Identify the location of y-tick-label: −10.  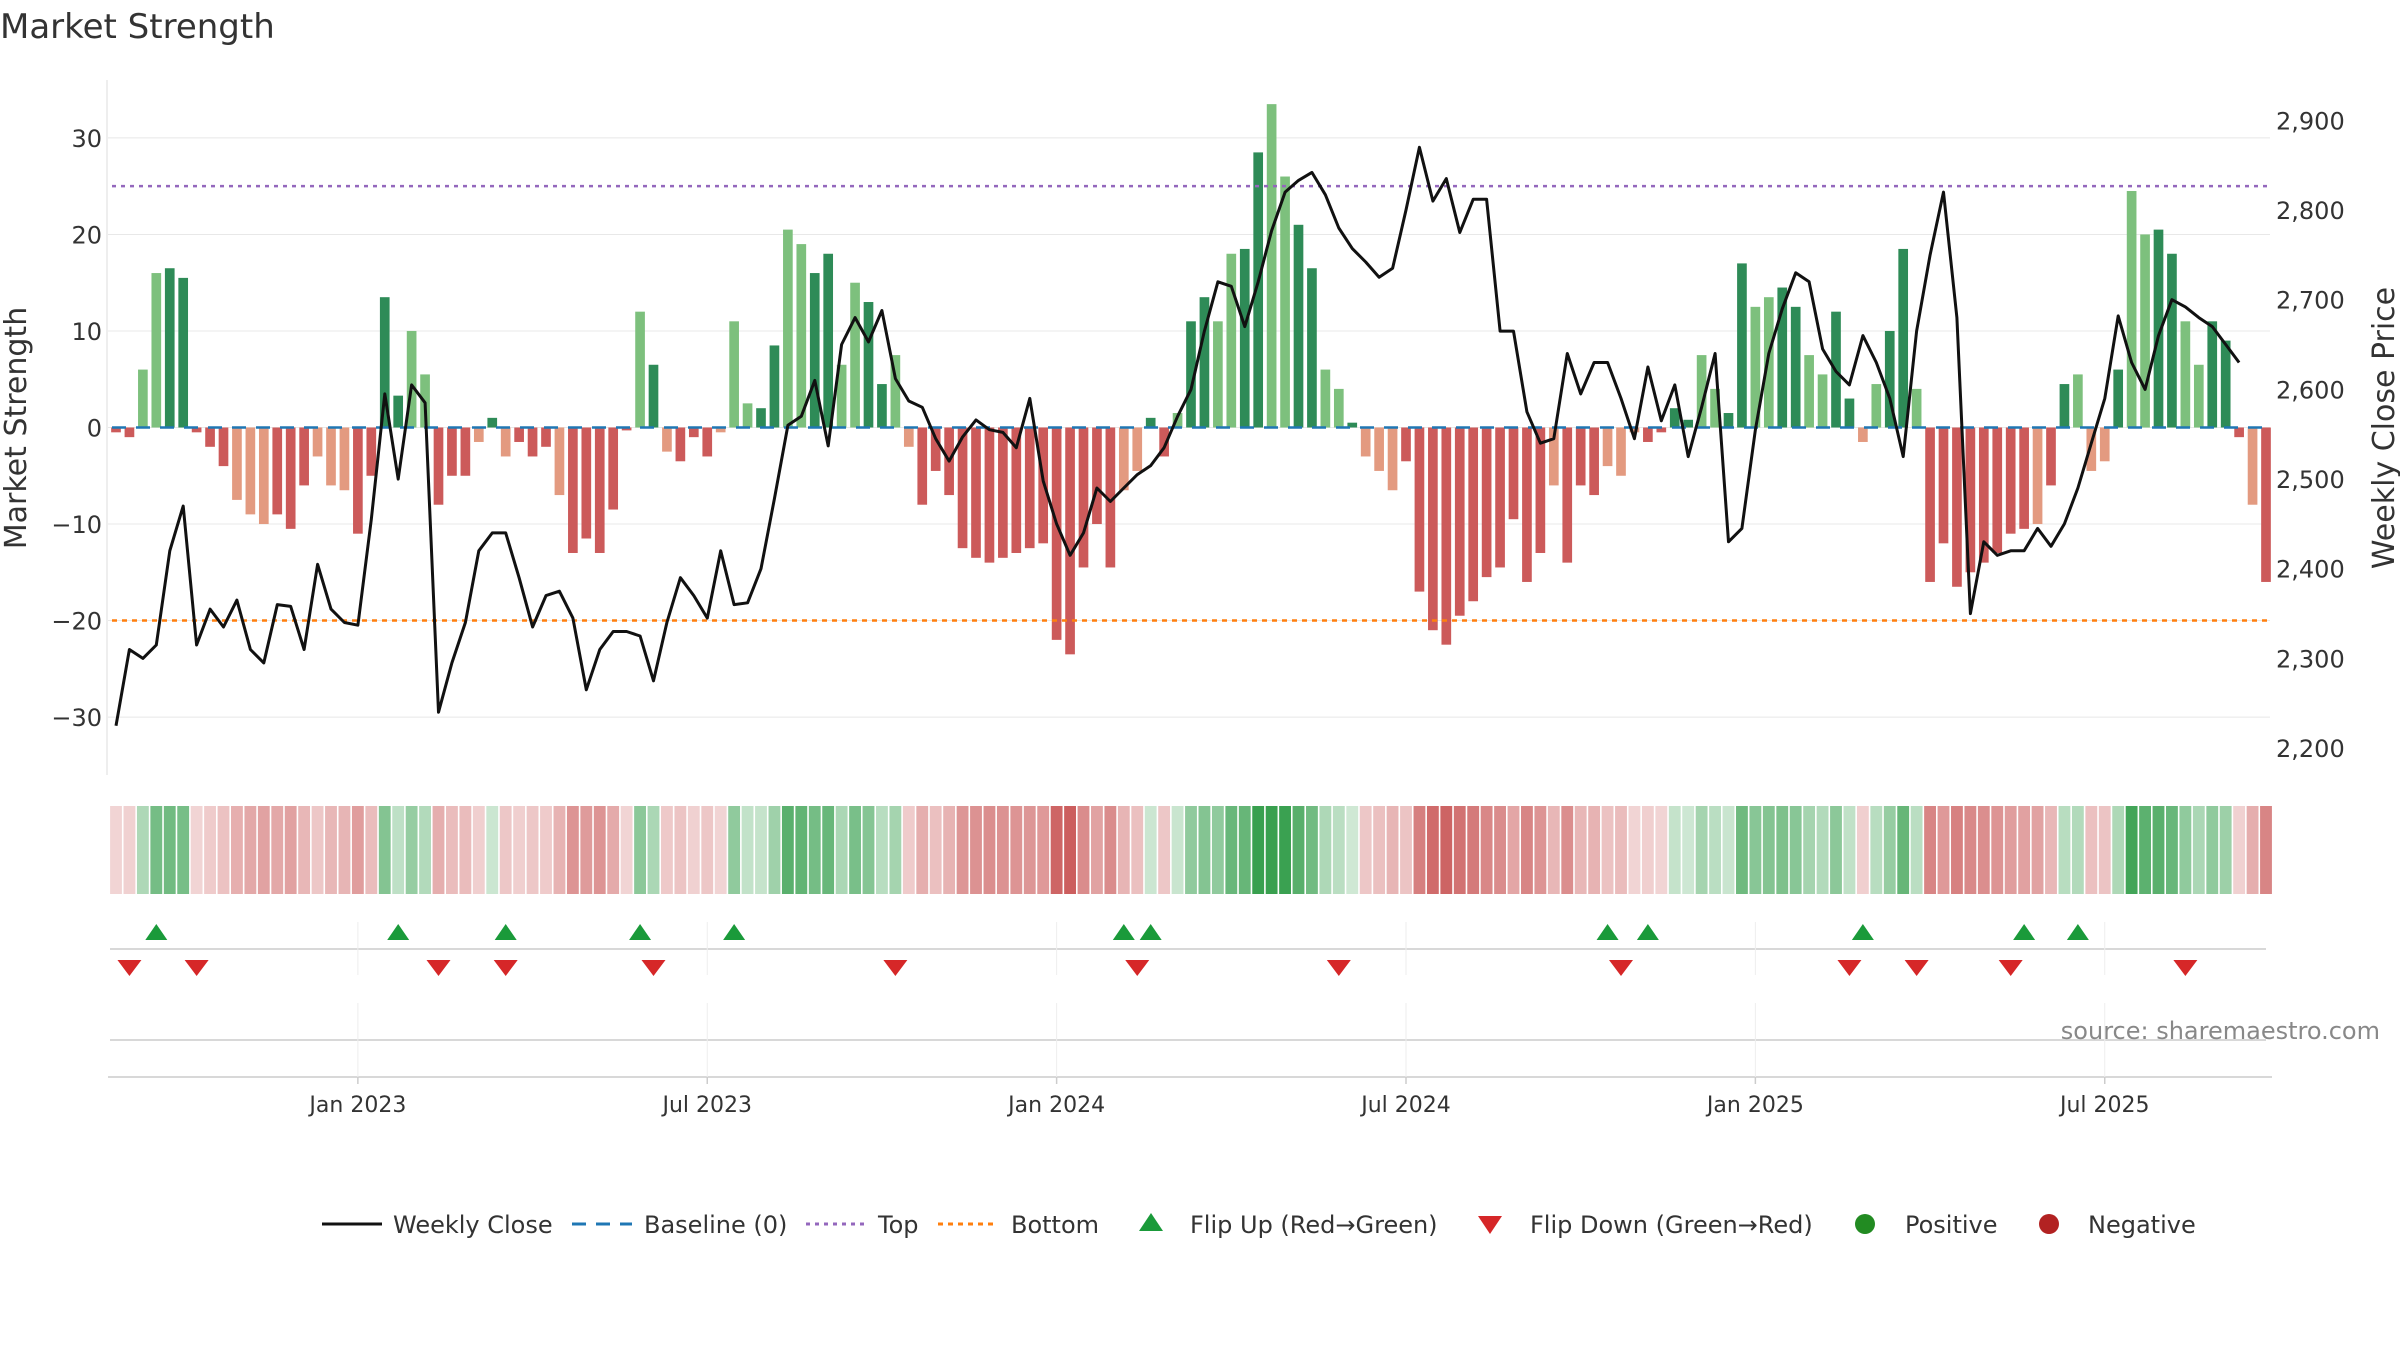
(76, 525).